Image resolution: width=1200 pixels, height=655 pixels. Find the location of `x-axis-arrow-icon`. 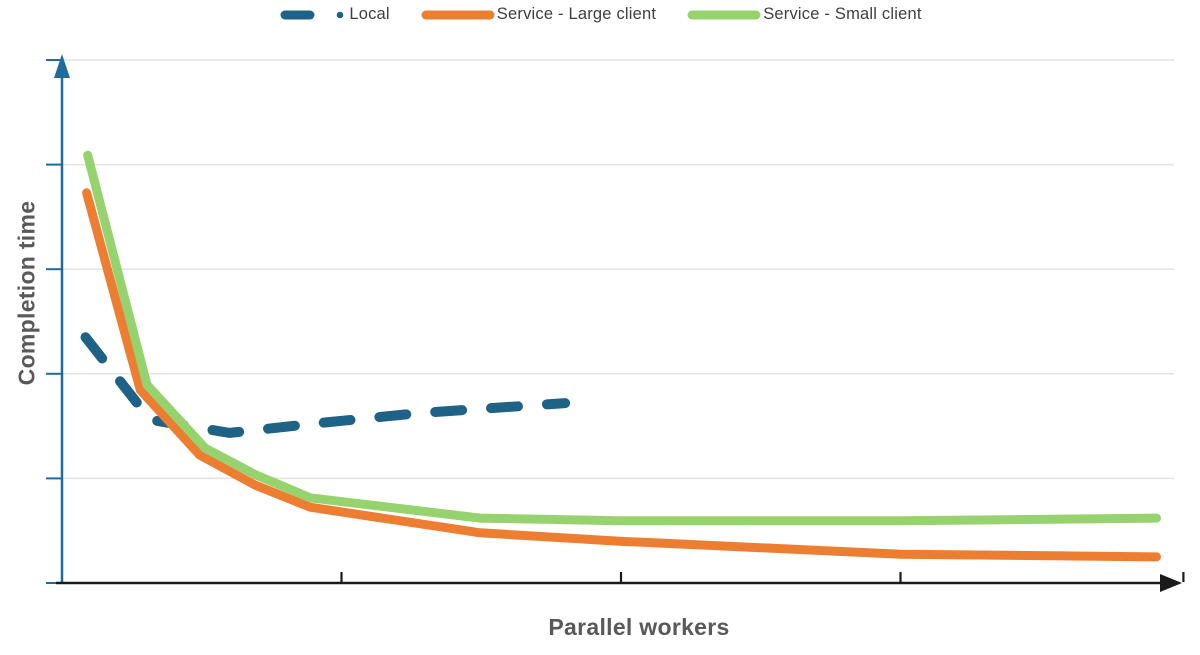

x-axis-arrow-icon is located at coordinates (1171, 583).